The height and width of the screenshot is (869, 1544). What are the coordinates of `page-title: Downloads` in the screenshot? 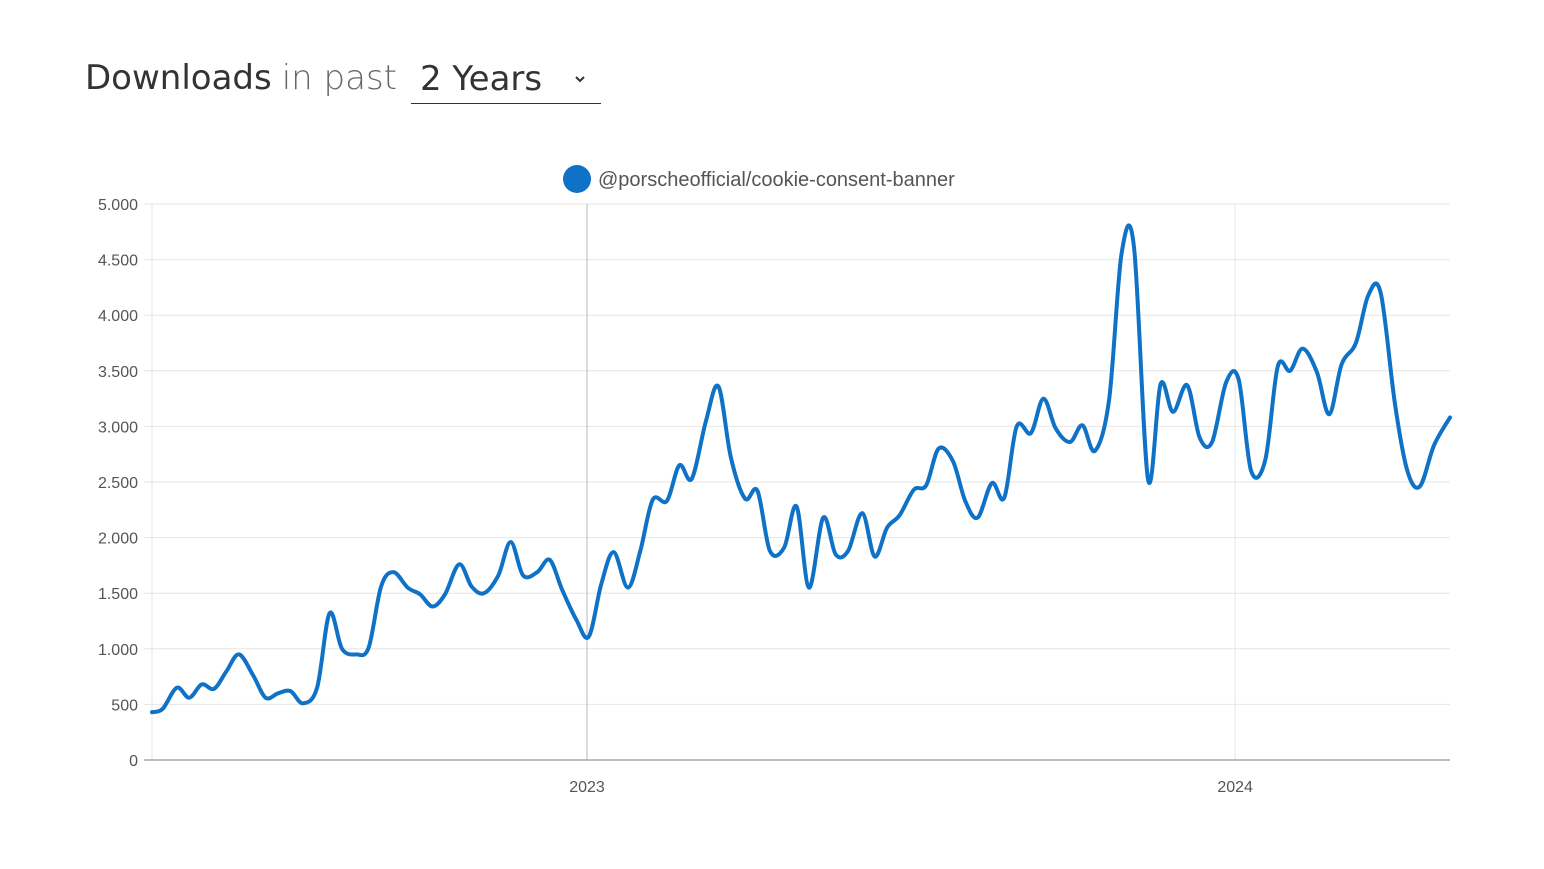 It's located at (178, 78).